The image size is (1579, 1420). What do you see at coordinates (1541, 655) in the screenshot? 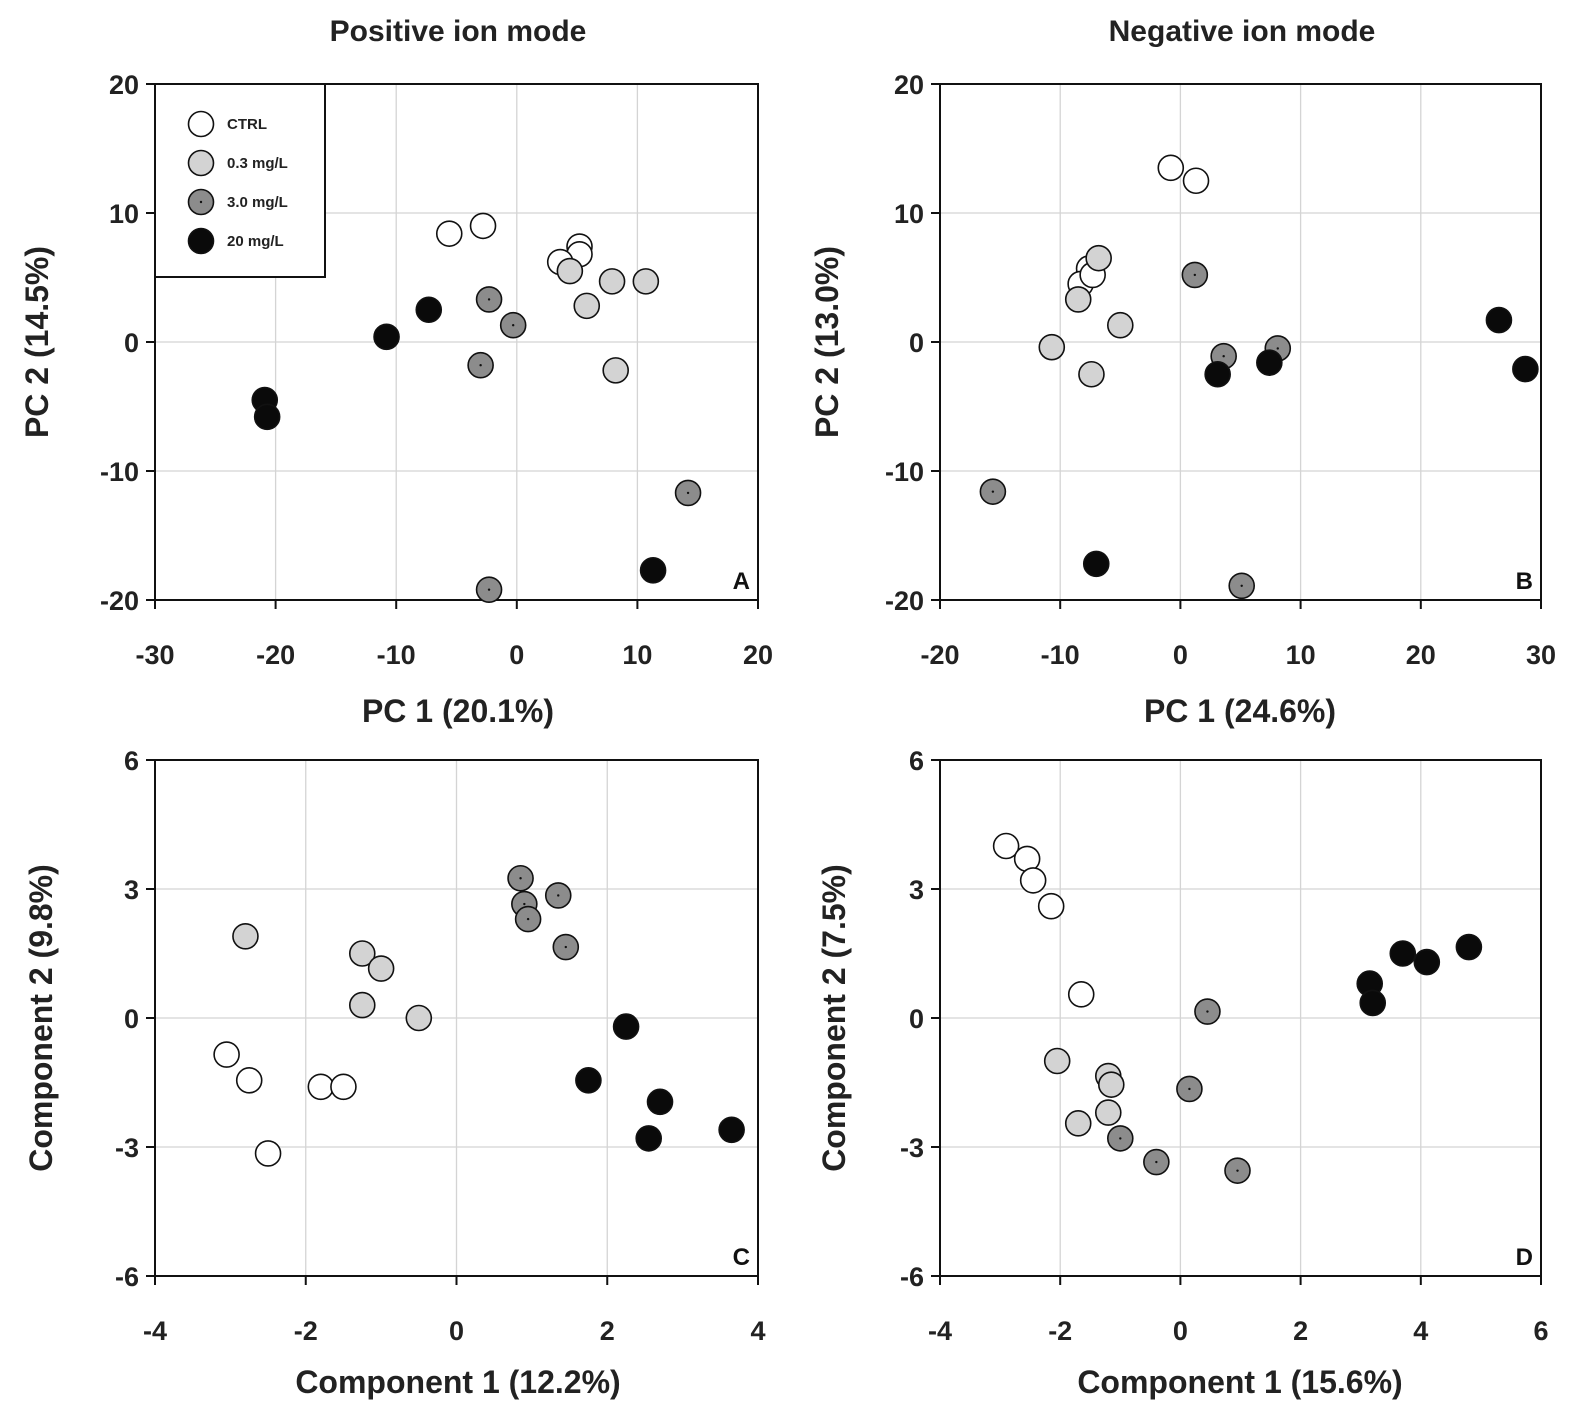
I see `x-tick-label: 30` at bounding box center [1541, 655].